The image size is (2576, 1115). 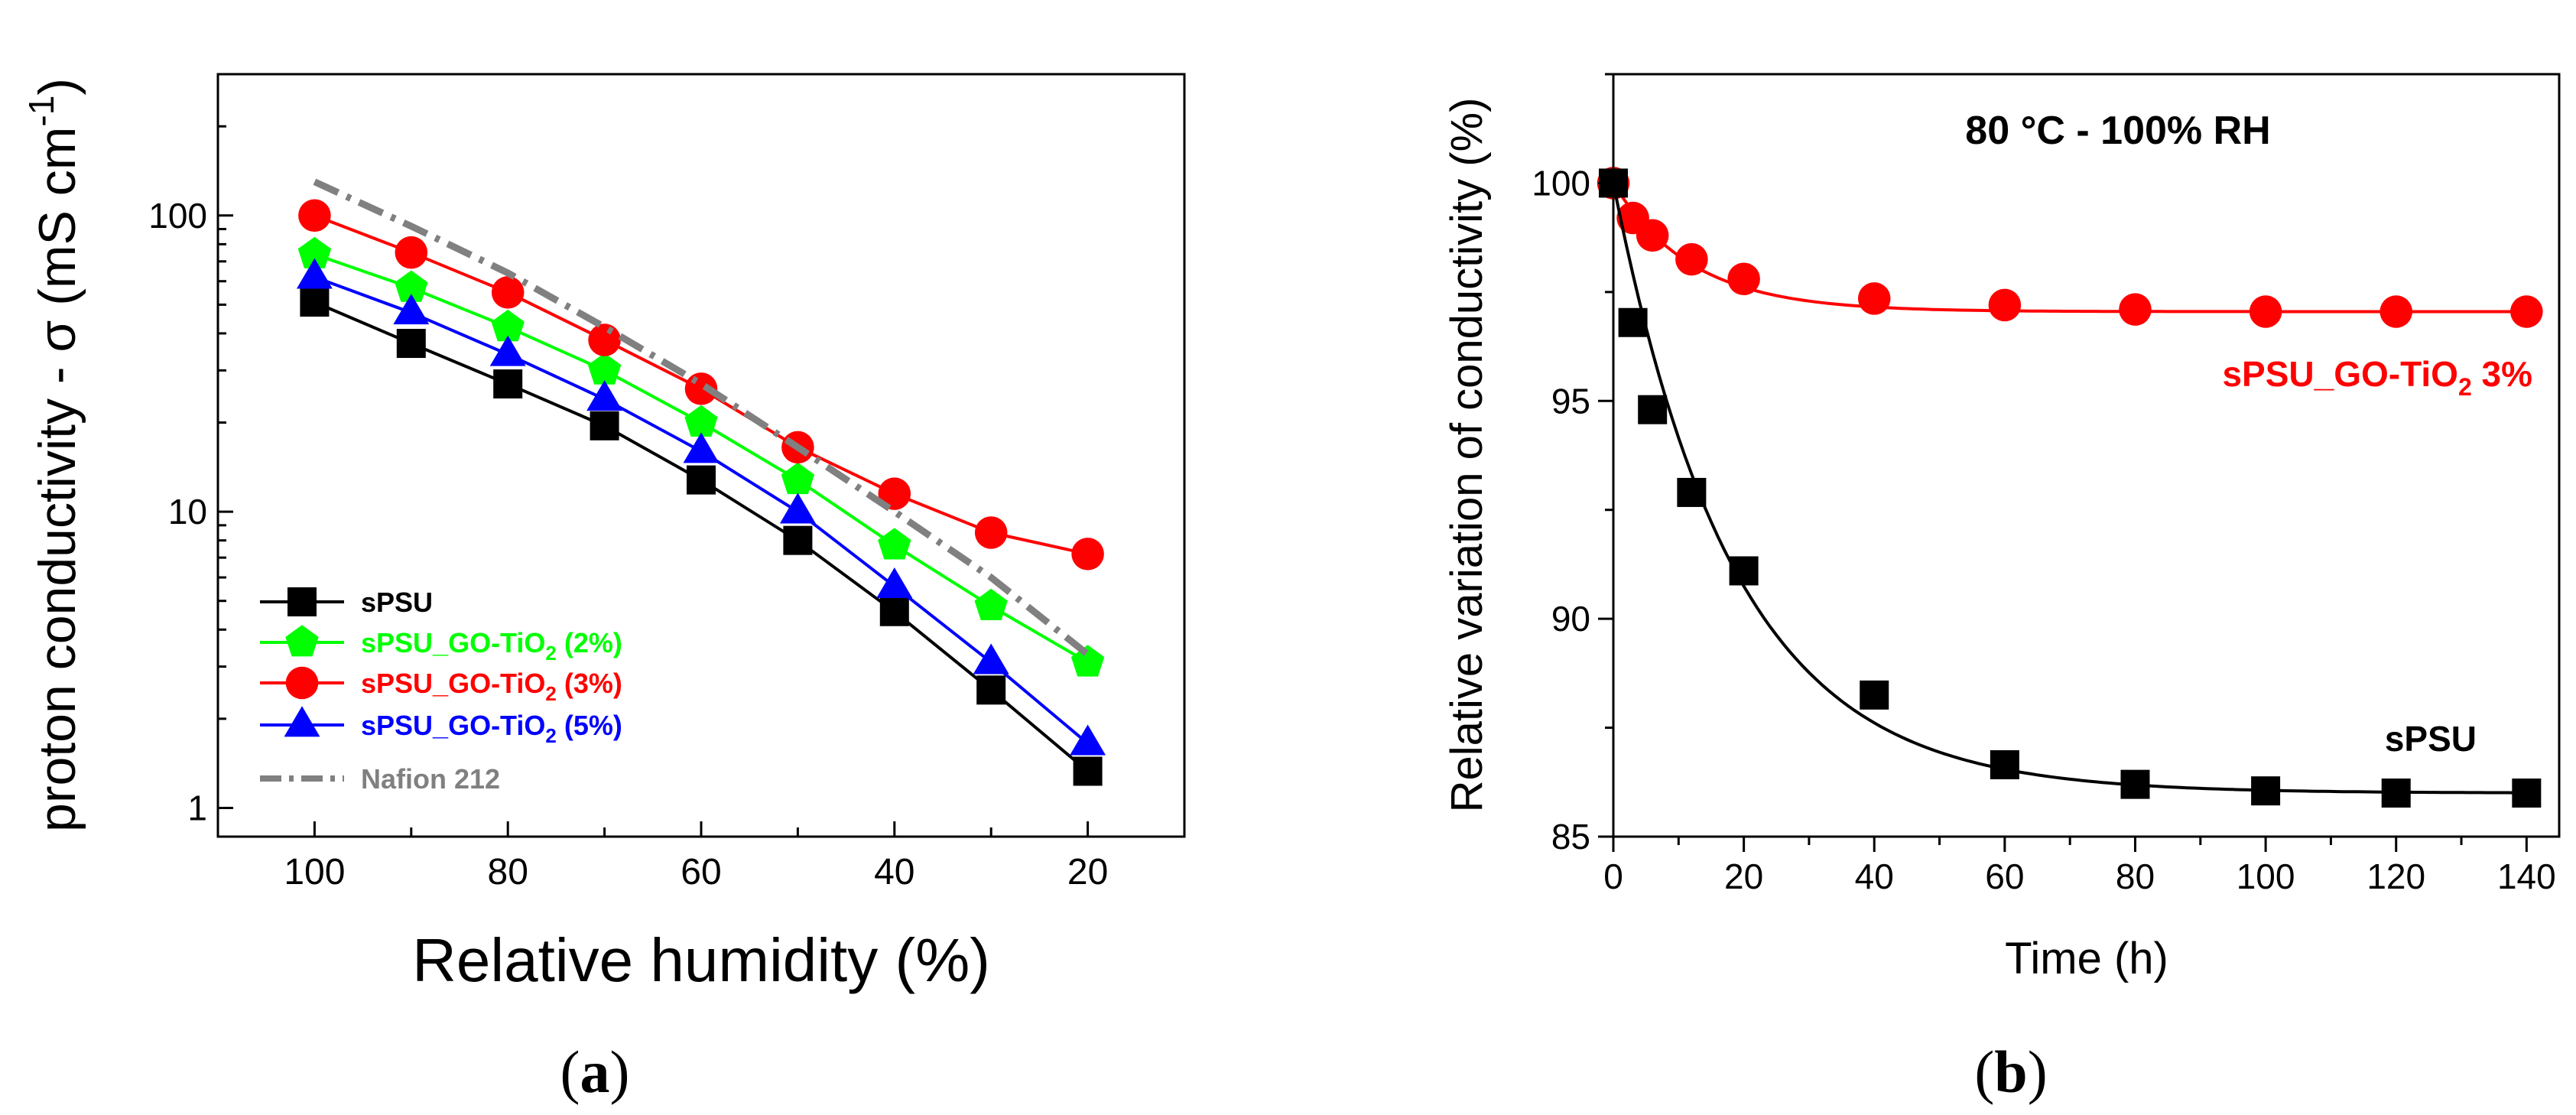 I want to click on x-tick-label: 140, so click(x=2526, y=876).